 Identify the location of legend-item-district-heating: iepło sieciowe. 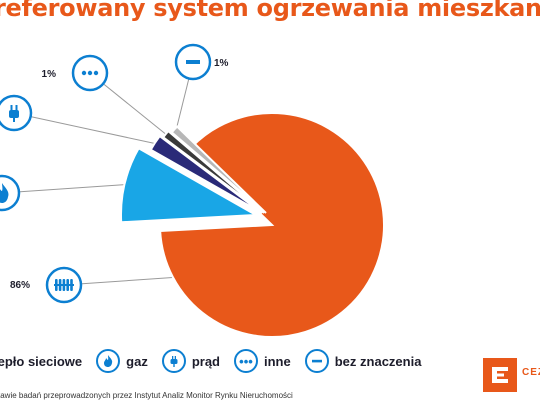
(41, 361).